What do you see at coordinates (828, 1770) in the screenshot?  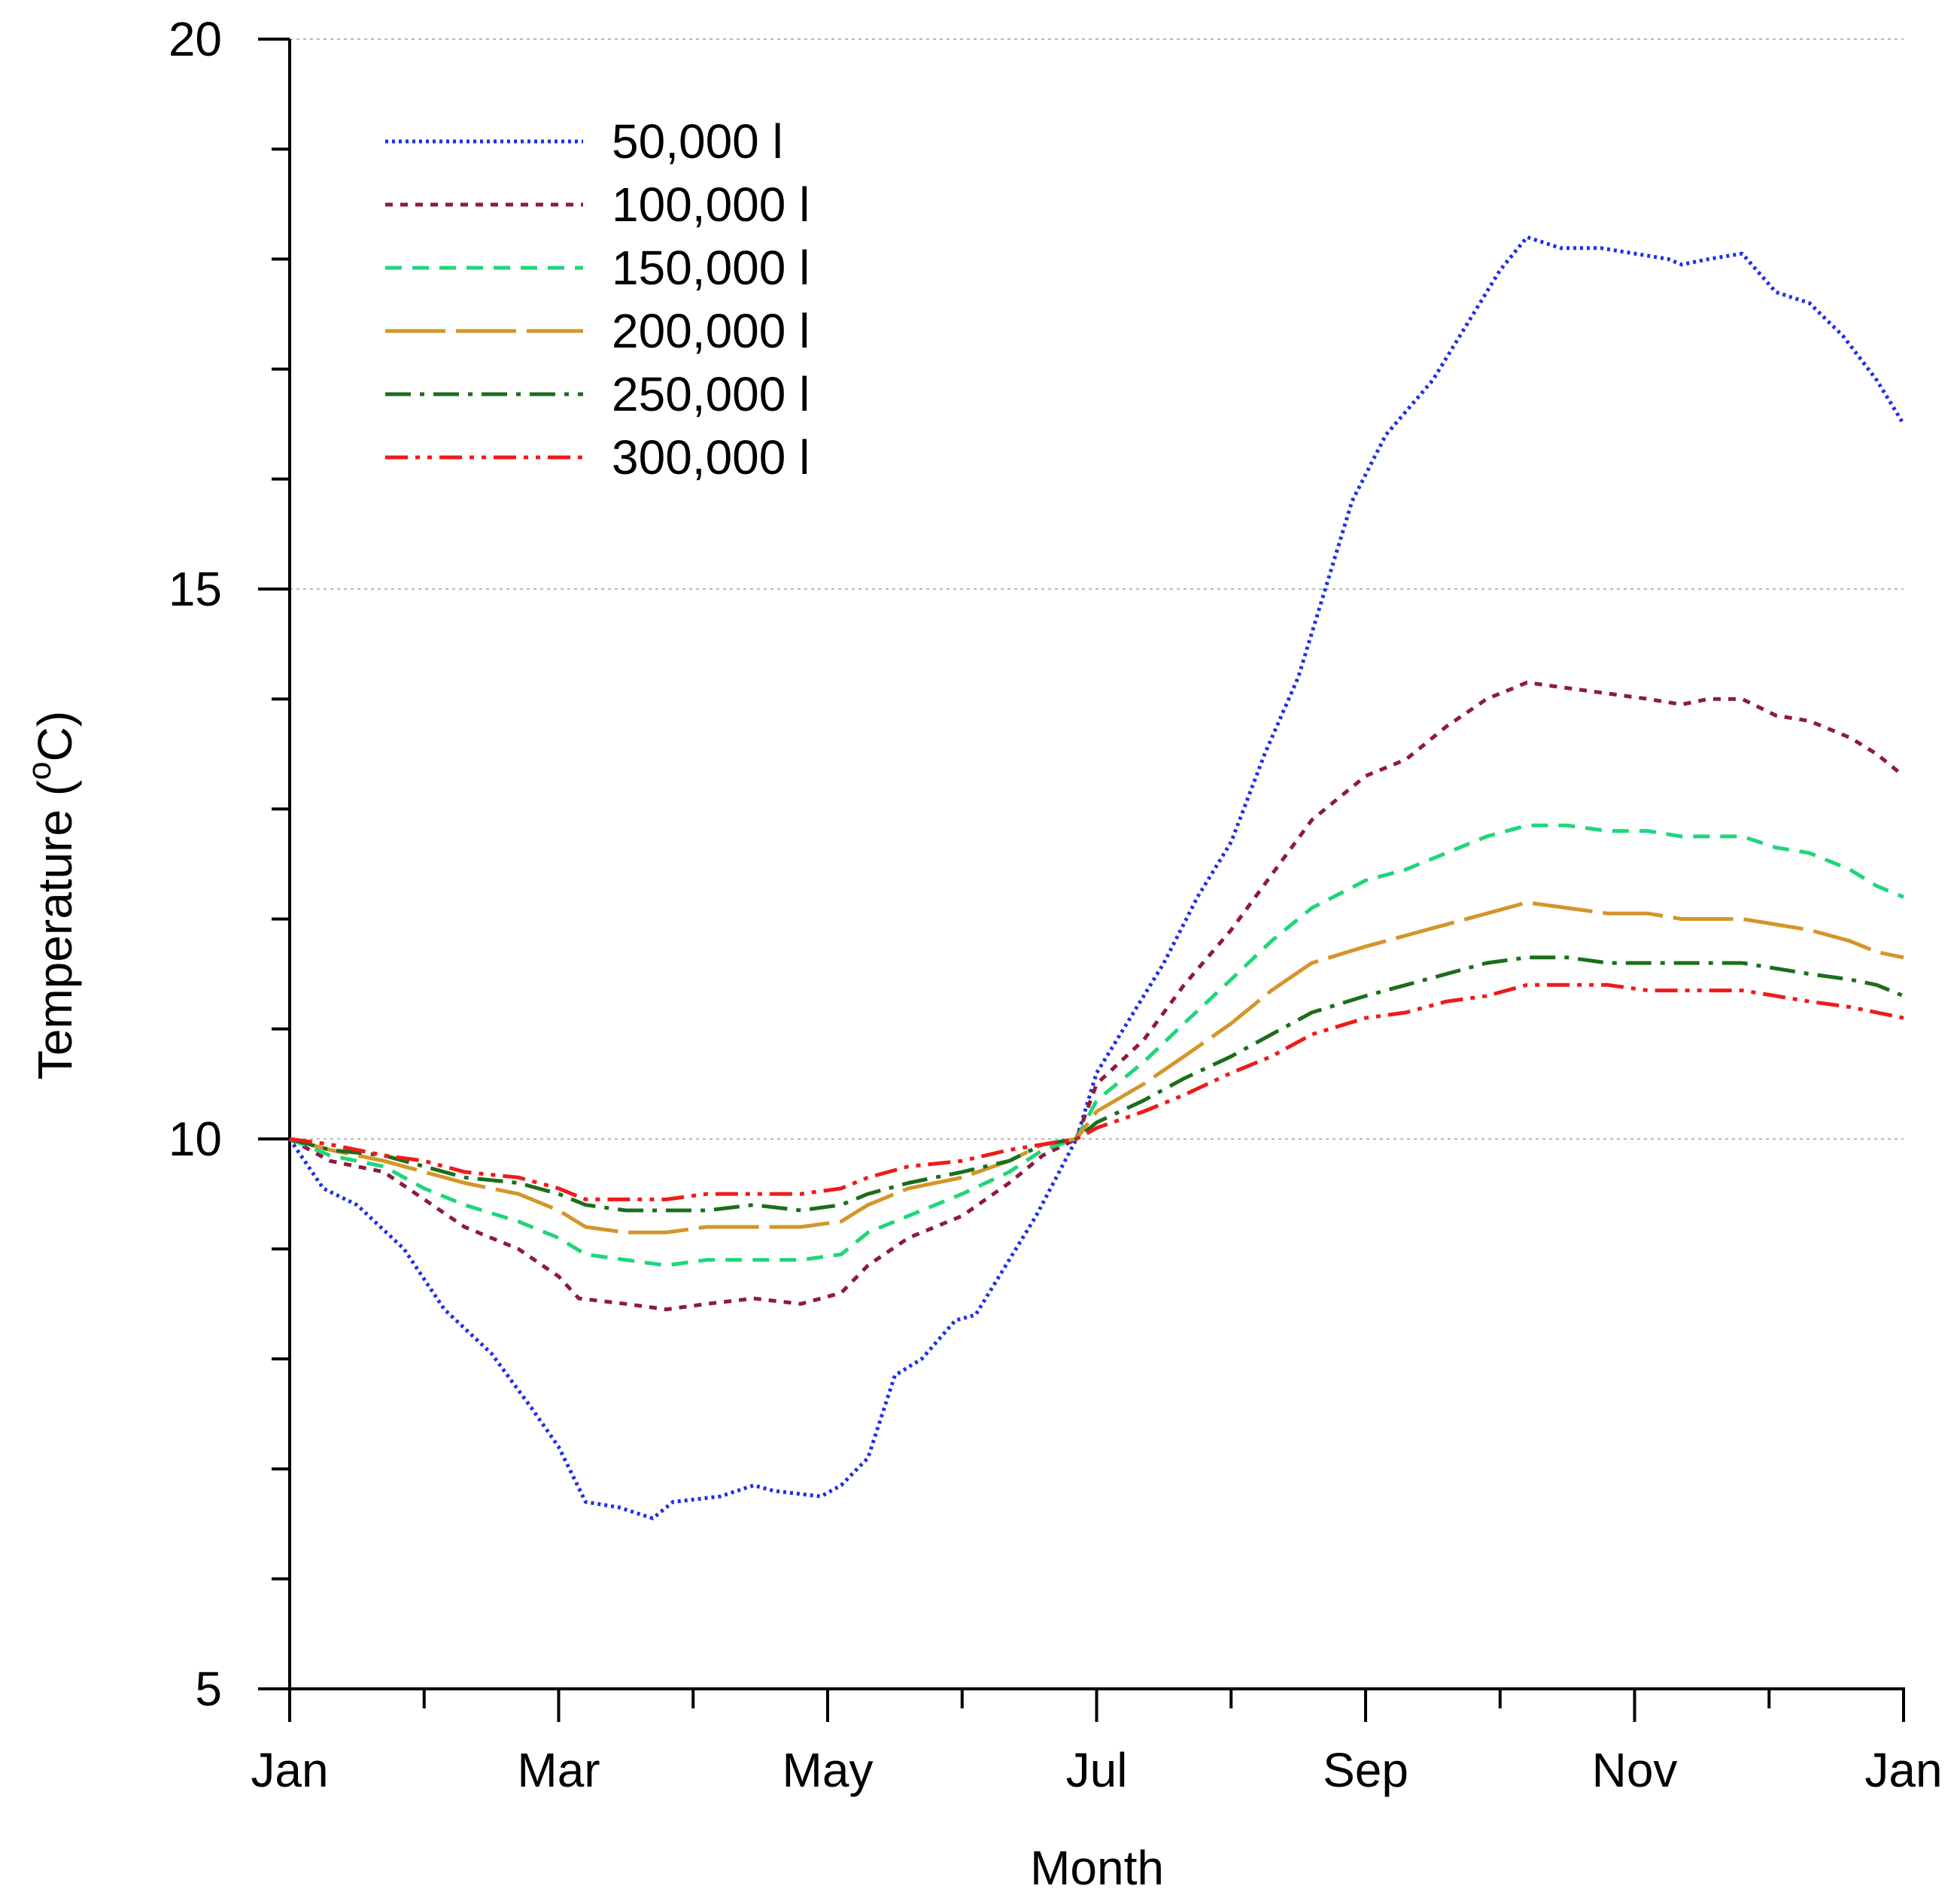 I see `x-tick-label: May` at bounding box center [828, 1770].